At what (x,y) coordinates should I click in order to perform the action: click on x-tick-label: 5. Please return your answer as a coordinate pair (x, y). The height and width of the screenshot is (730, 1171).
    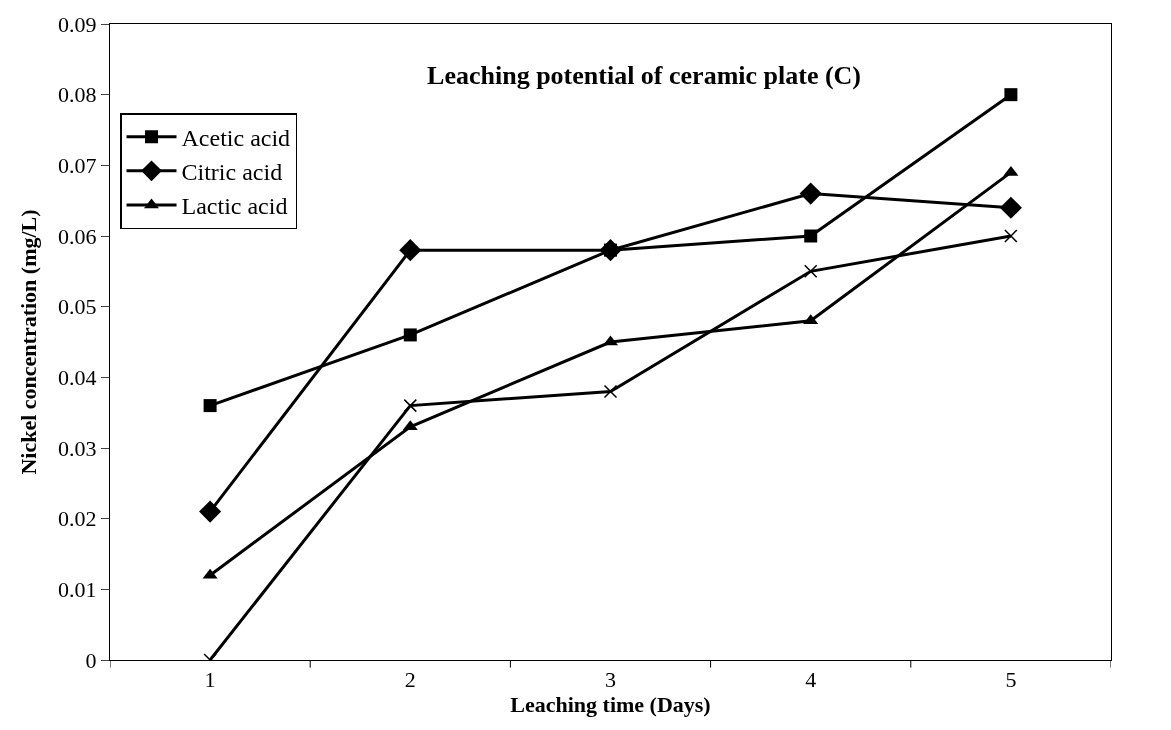
    Looking at the image, I should click on (1011, 680).